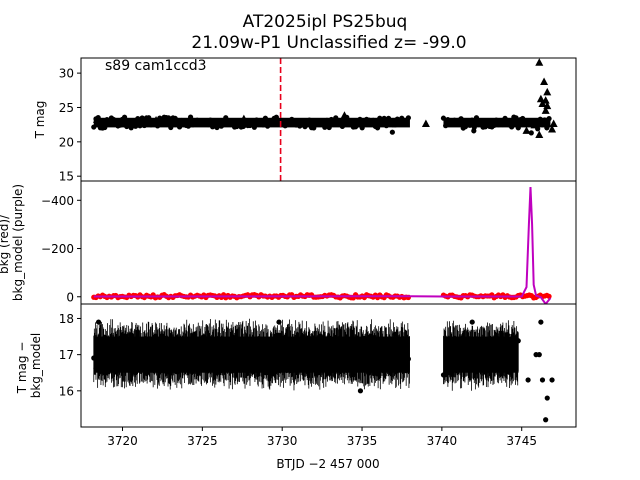  I want to click on xtick-label-0: 3720, so click(122, 441).